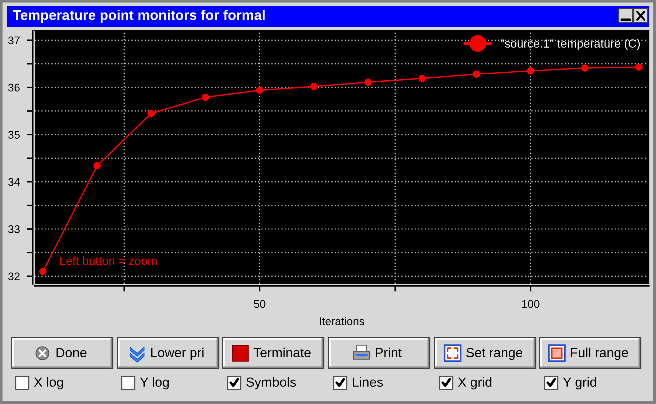  Describe the element at coordinates (14, 40) in the screenshot. I see `y-tick-label: 37` at that location.